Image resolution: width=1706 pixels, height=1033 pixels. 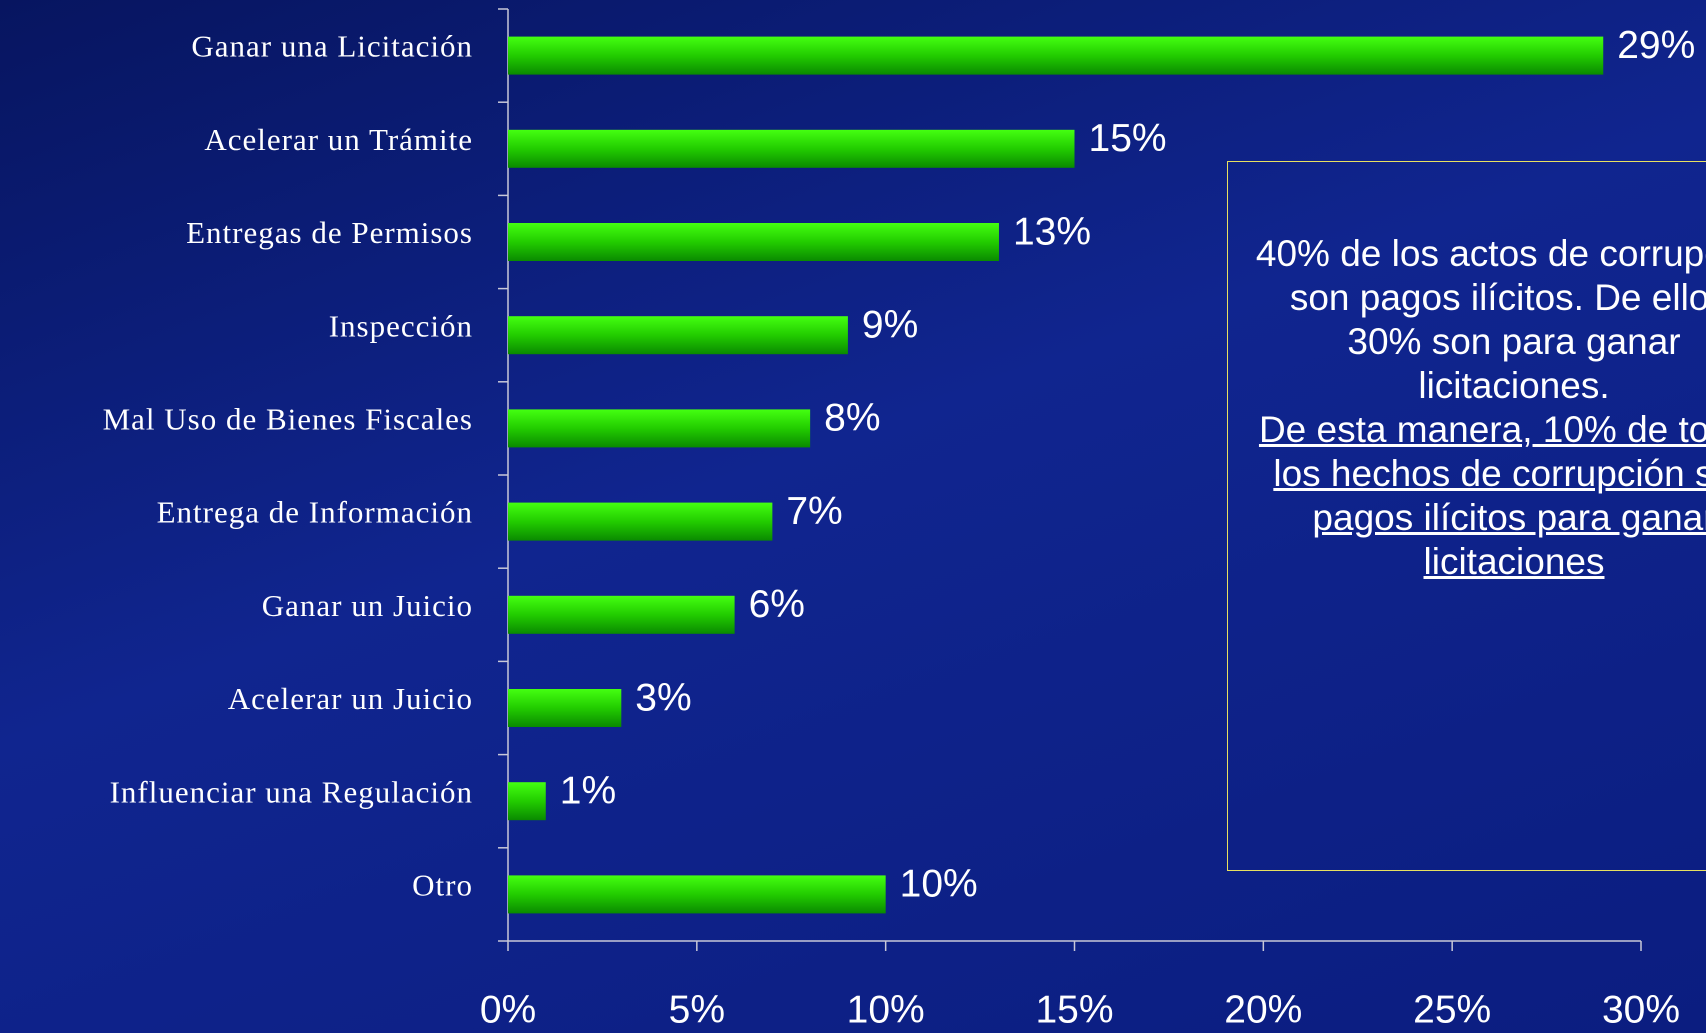 I want to click on value-label: 1%, so click(x=588, y=790).